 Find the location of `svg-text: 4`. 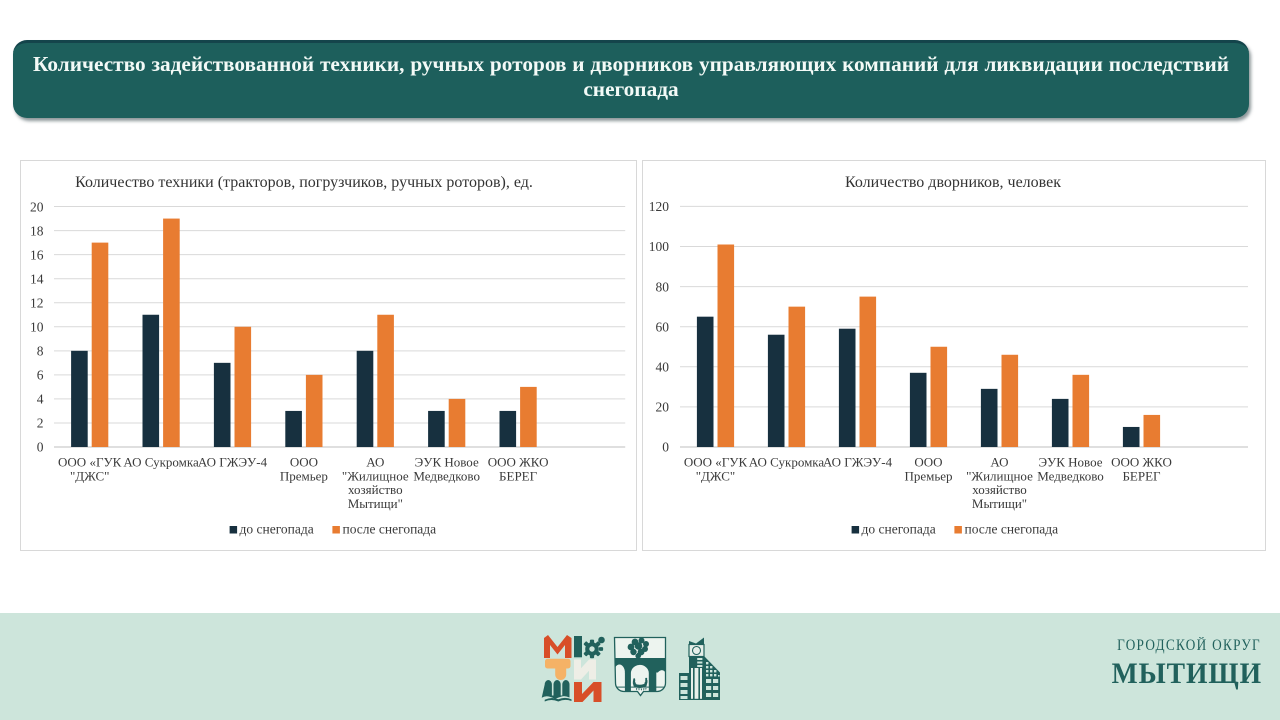

svg-text: 4 is located at coordinates (40, 399).